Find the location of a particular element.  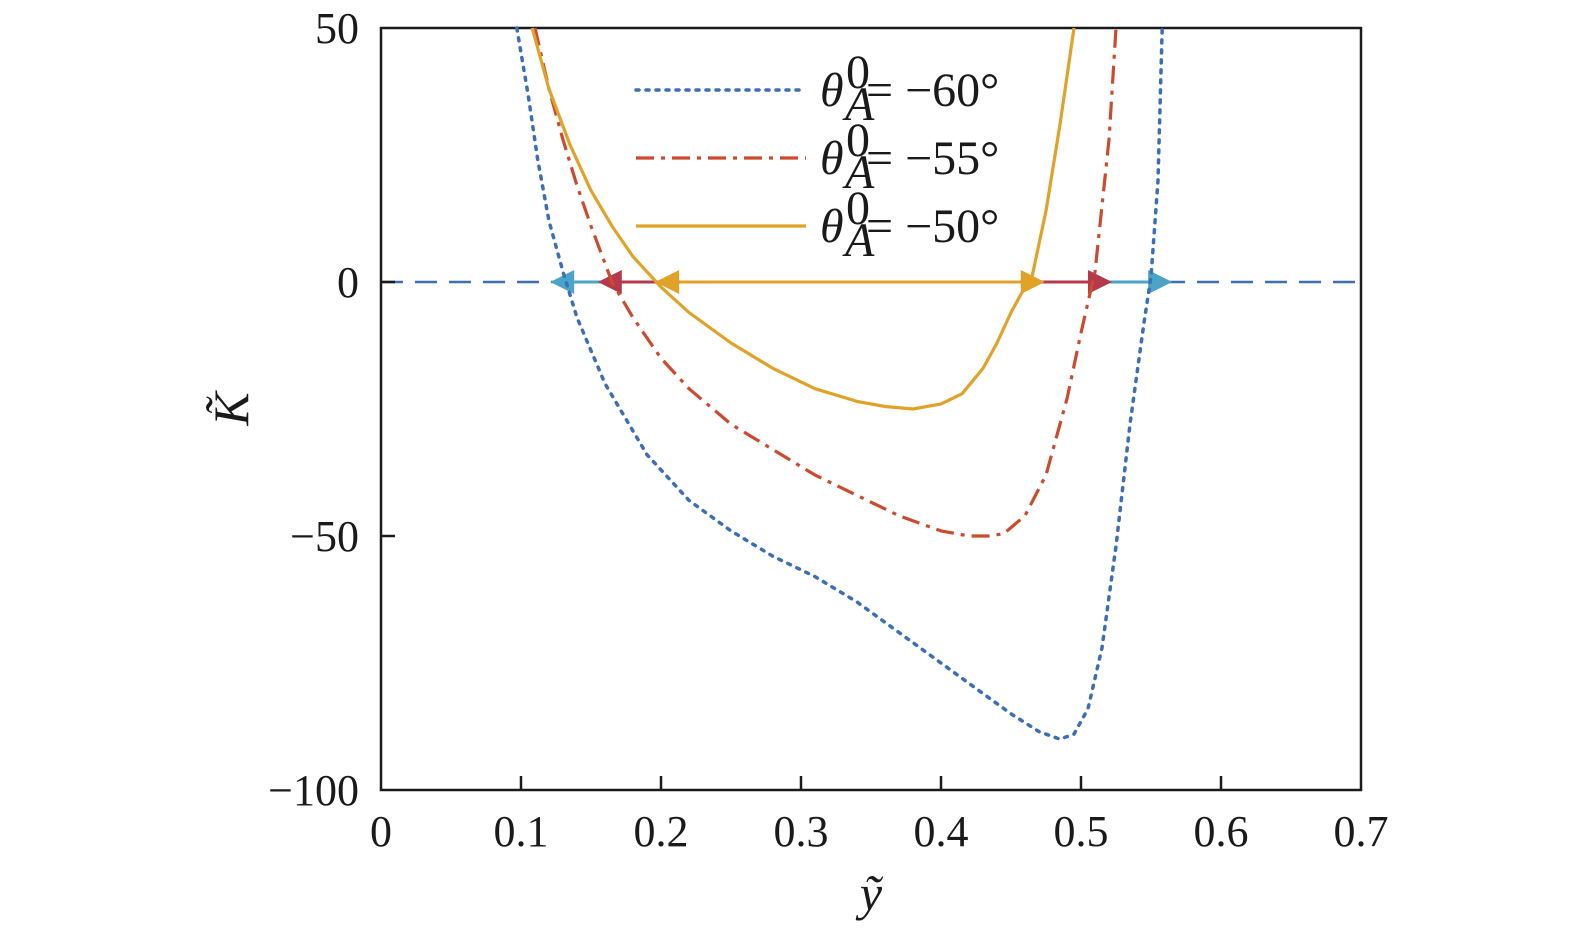

x-axis-title: ỹ is located at coordinates (869, 893).